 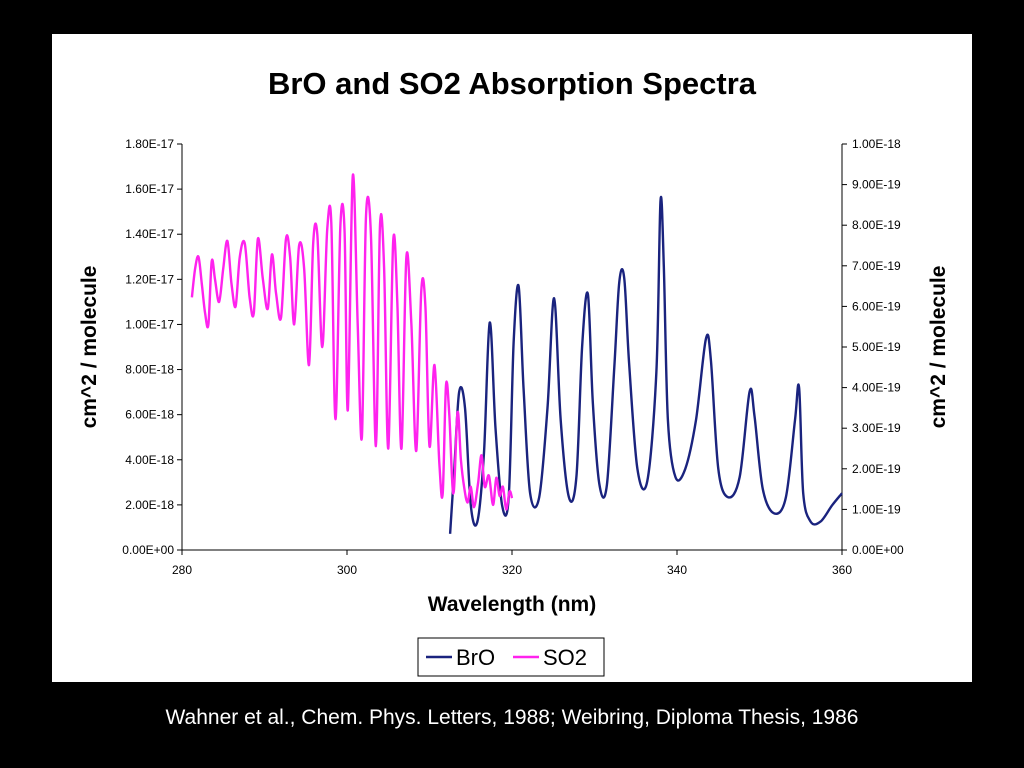 What do you see at coordinates (89, 347) in the screenshot?
I see `y-left-axis-title: cm^2 / molecule` at bounding box center [89, 347].